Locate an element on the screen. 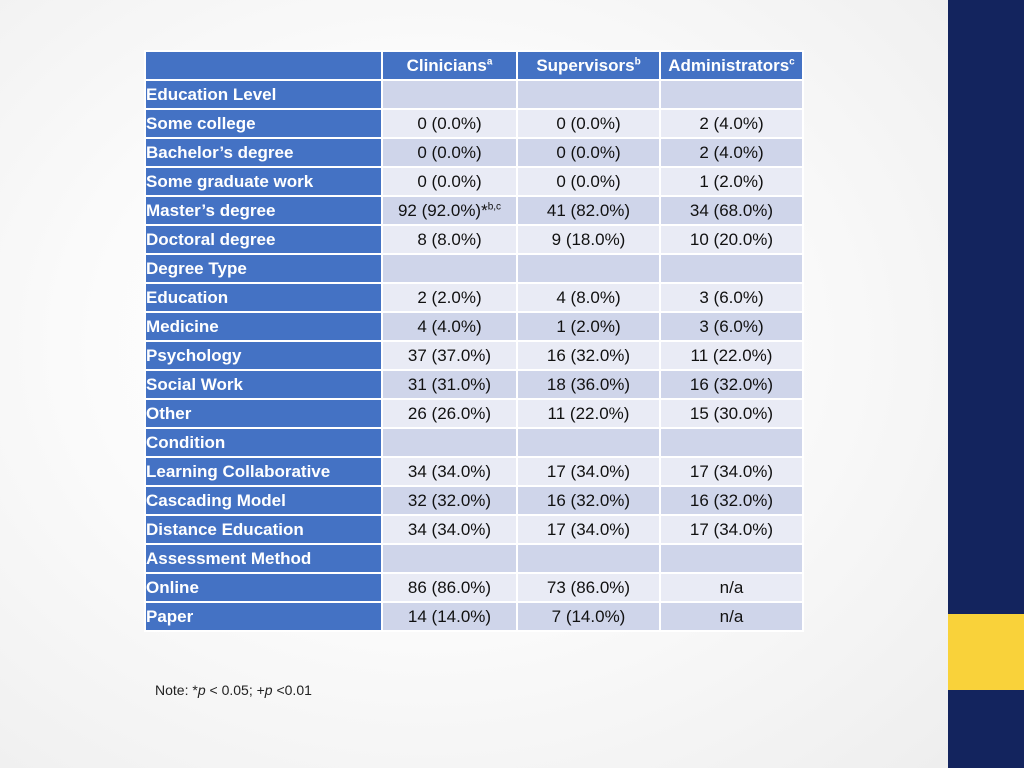 This screenshot has height=768, width=1024. administrators-value: 10 (20.0%) is located at coordinates (731, 239).